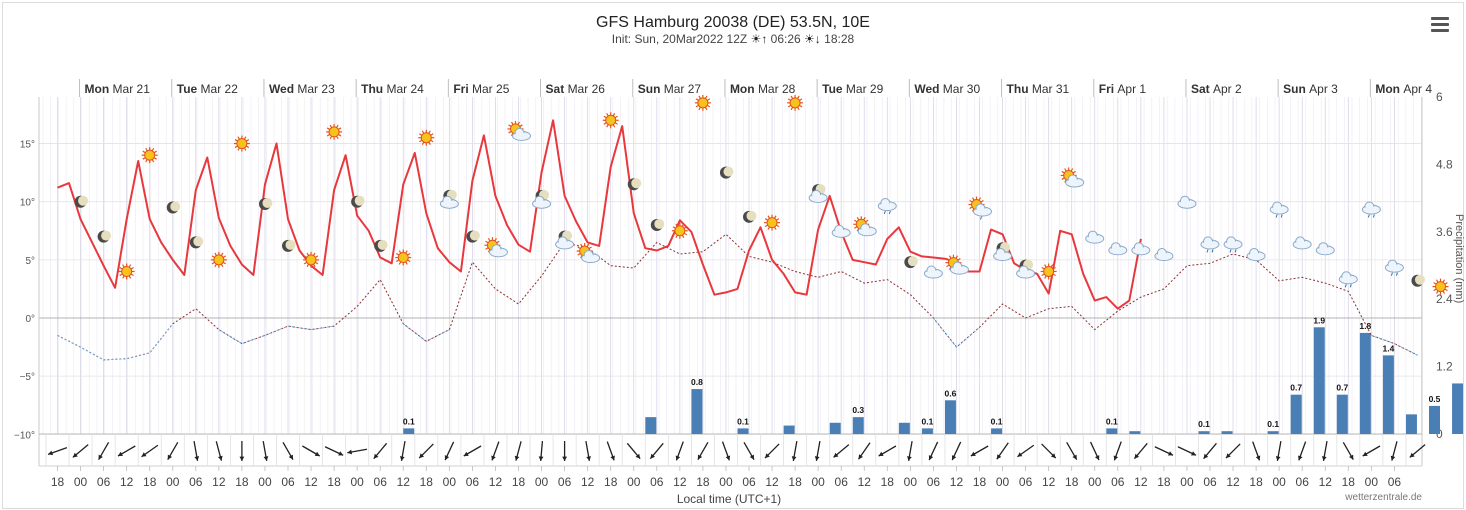 The image size is (1466, 510). What do you see at coordinates (1444, 164) in the screenshot?
I see `y-right-tick-label: 4.8` at bounding box center [1444, 164].